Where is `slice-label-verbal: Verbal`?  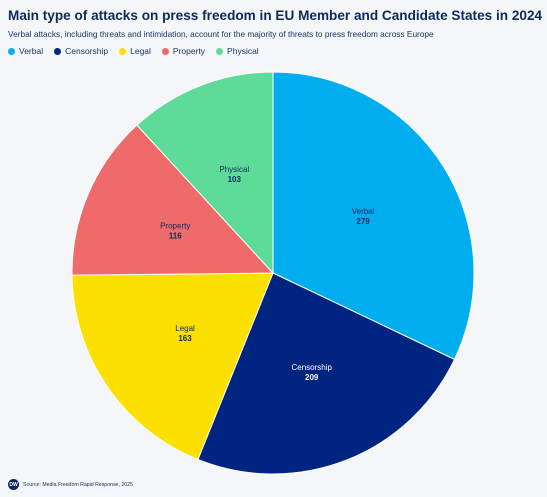
slice-label-verbal: Verbal is located at coordinates (363, 211).